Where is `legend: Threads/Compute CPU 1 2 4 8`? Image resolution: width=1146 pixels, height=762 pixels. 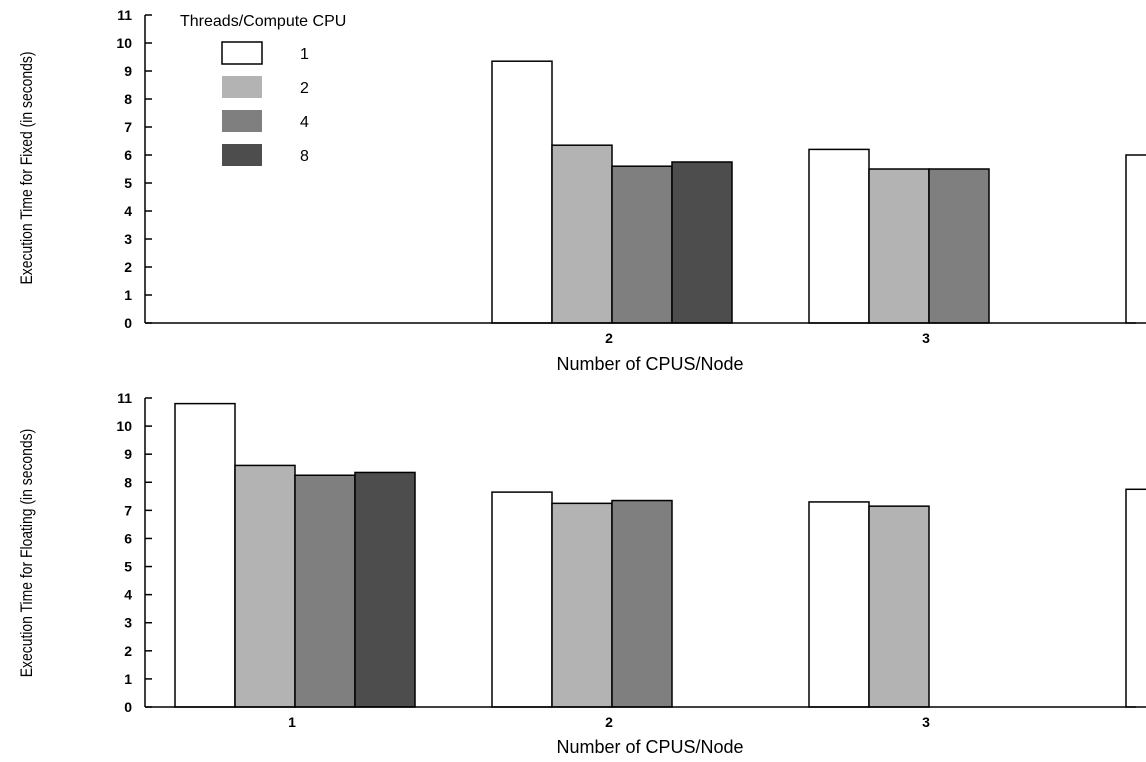 legend: Threads/Compute CPU 1 2 4 8 is located at coordinates (263, 89).